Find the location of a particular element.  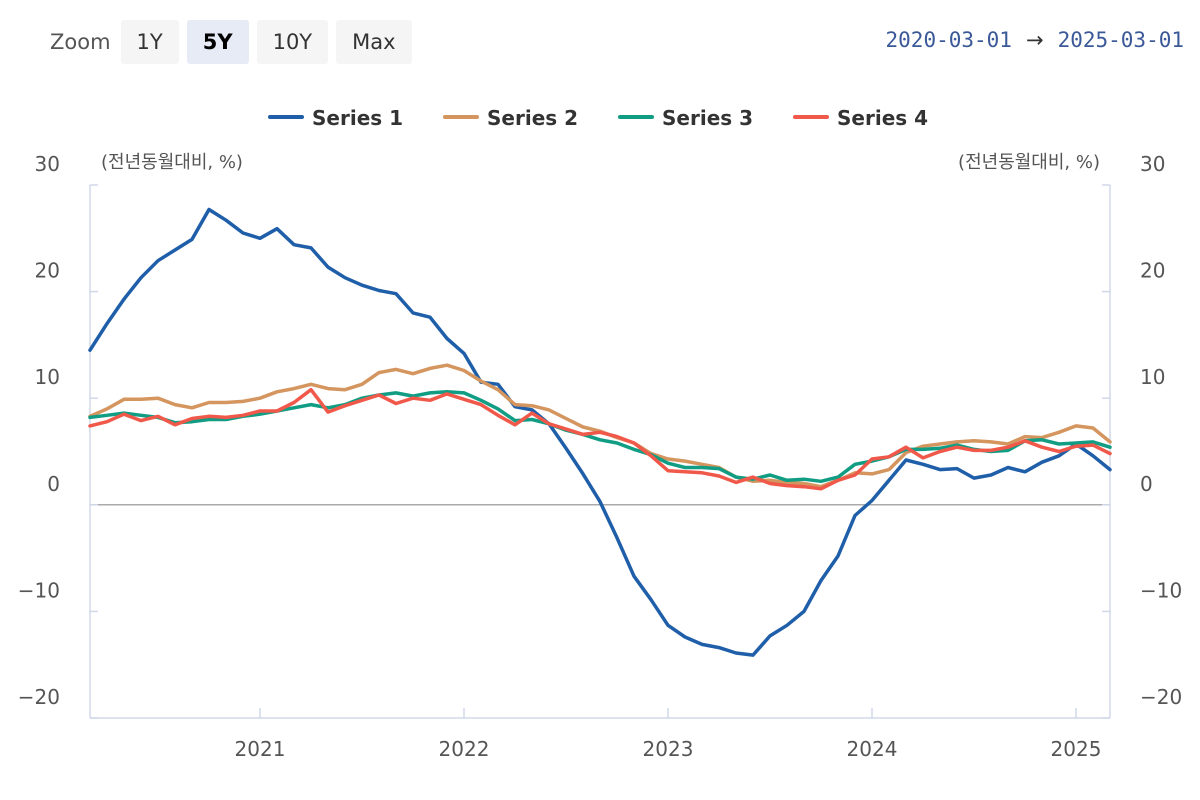

right-tick-label: 10 is located at coordinates (1152, 377).